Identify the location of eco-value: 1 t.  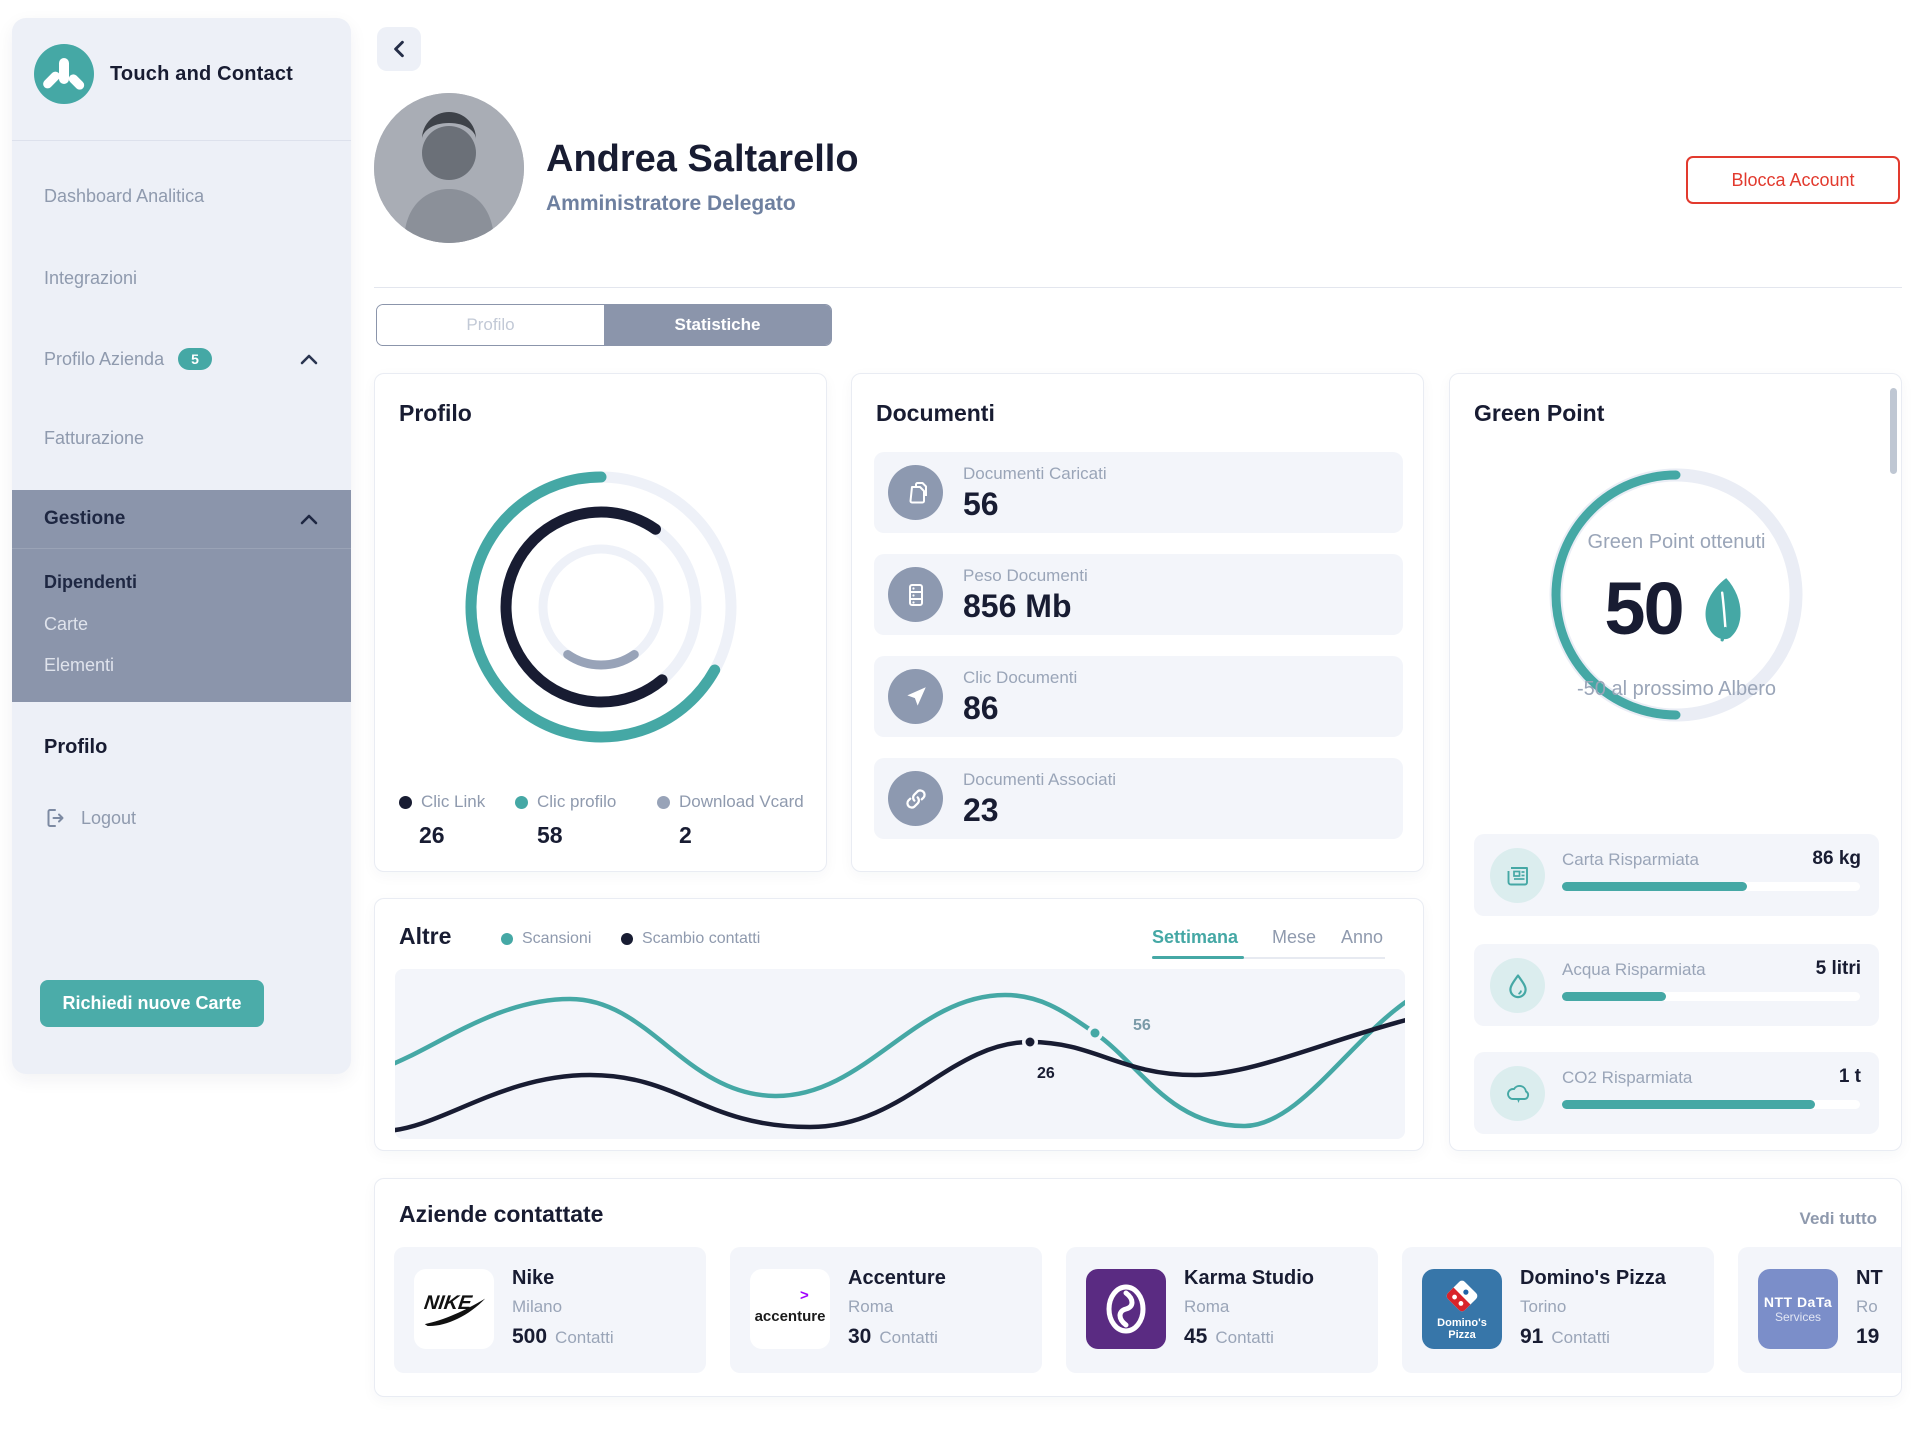
(1849, 1076).